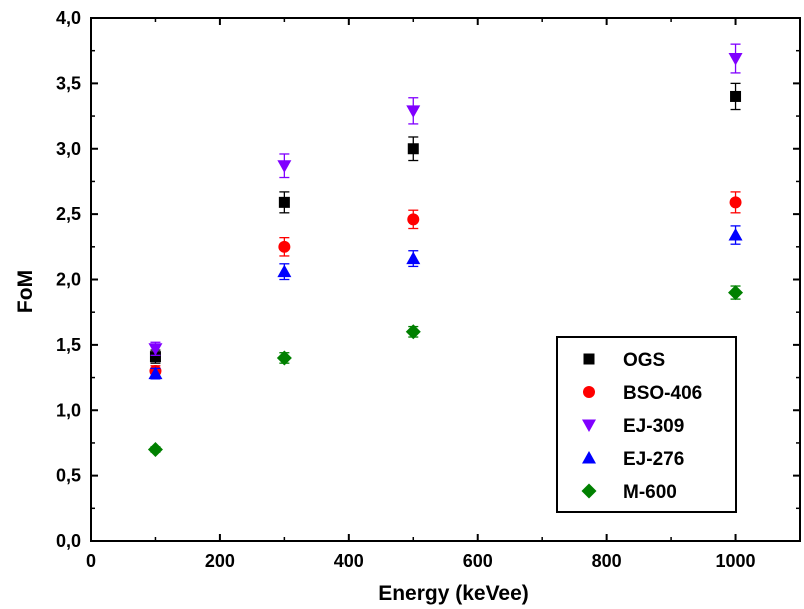 Image resolution: width=804 pixels, height=609 pixels. What do you see at coordinates (662, 393) in the screenshot?
I see `legend-label: BSO-406` at bounding box center [662, 393].